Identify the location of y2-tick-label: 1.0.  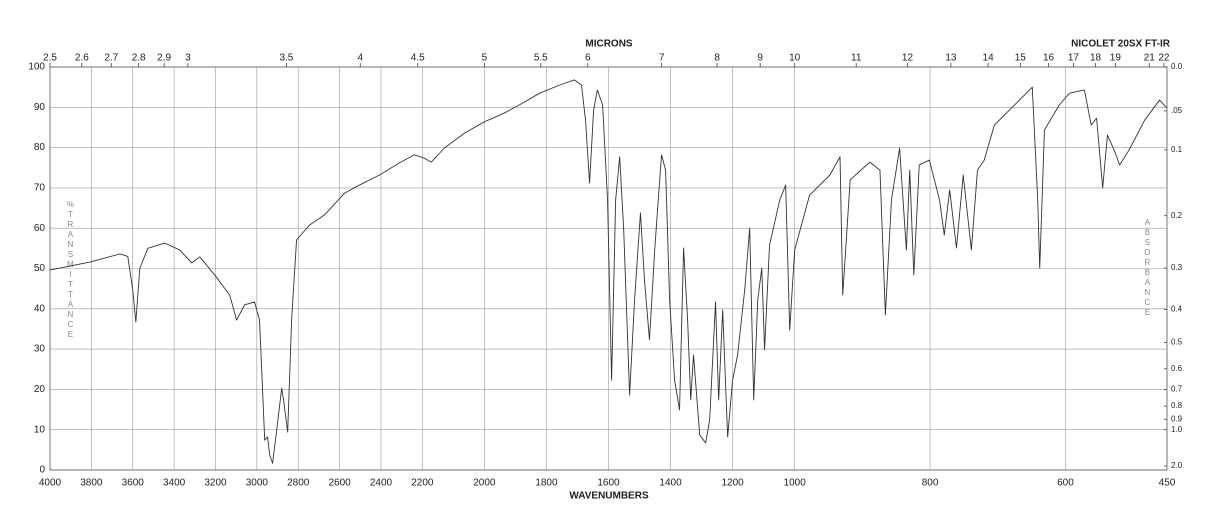
(1177, 429).